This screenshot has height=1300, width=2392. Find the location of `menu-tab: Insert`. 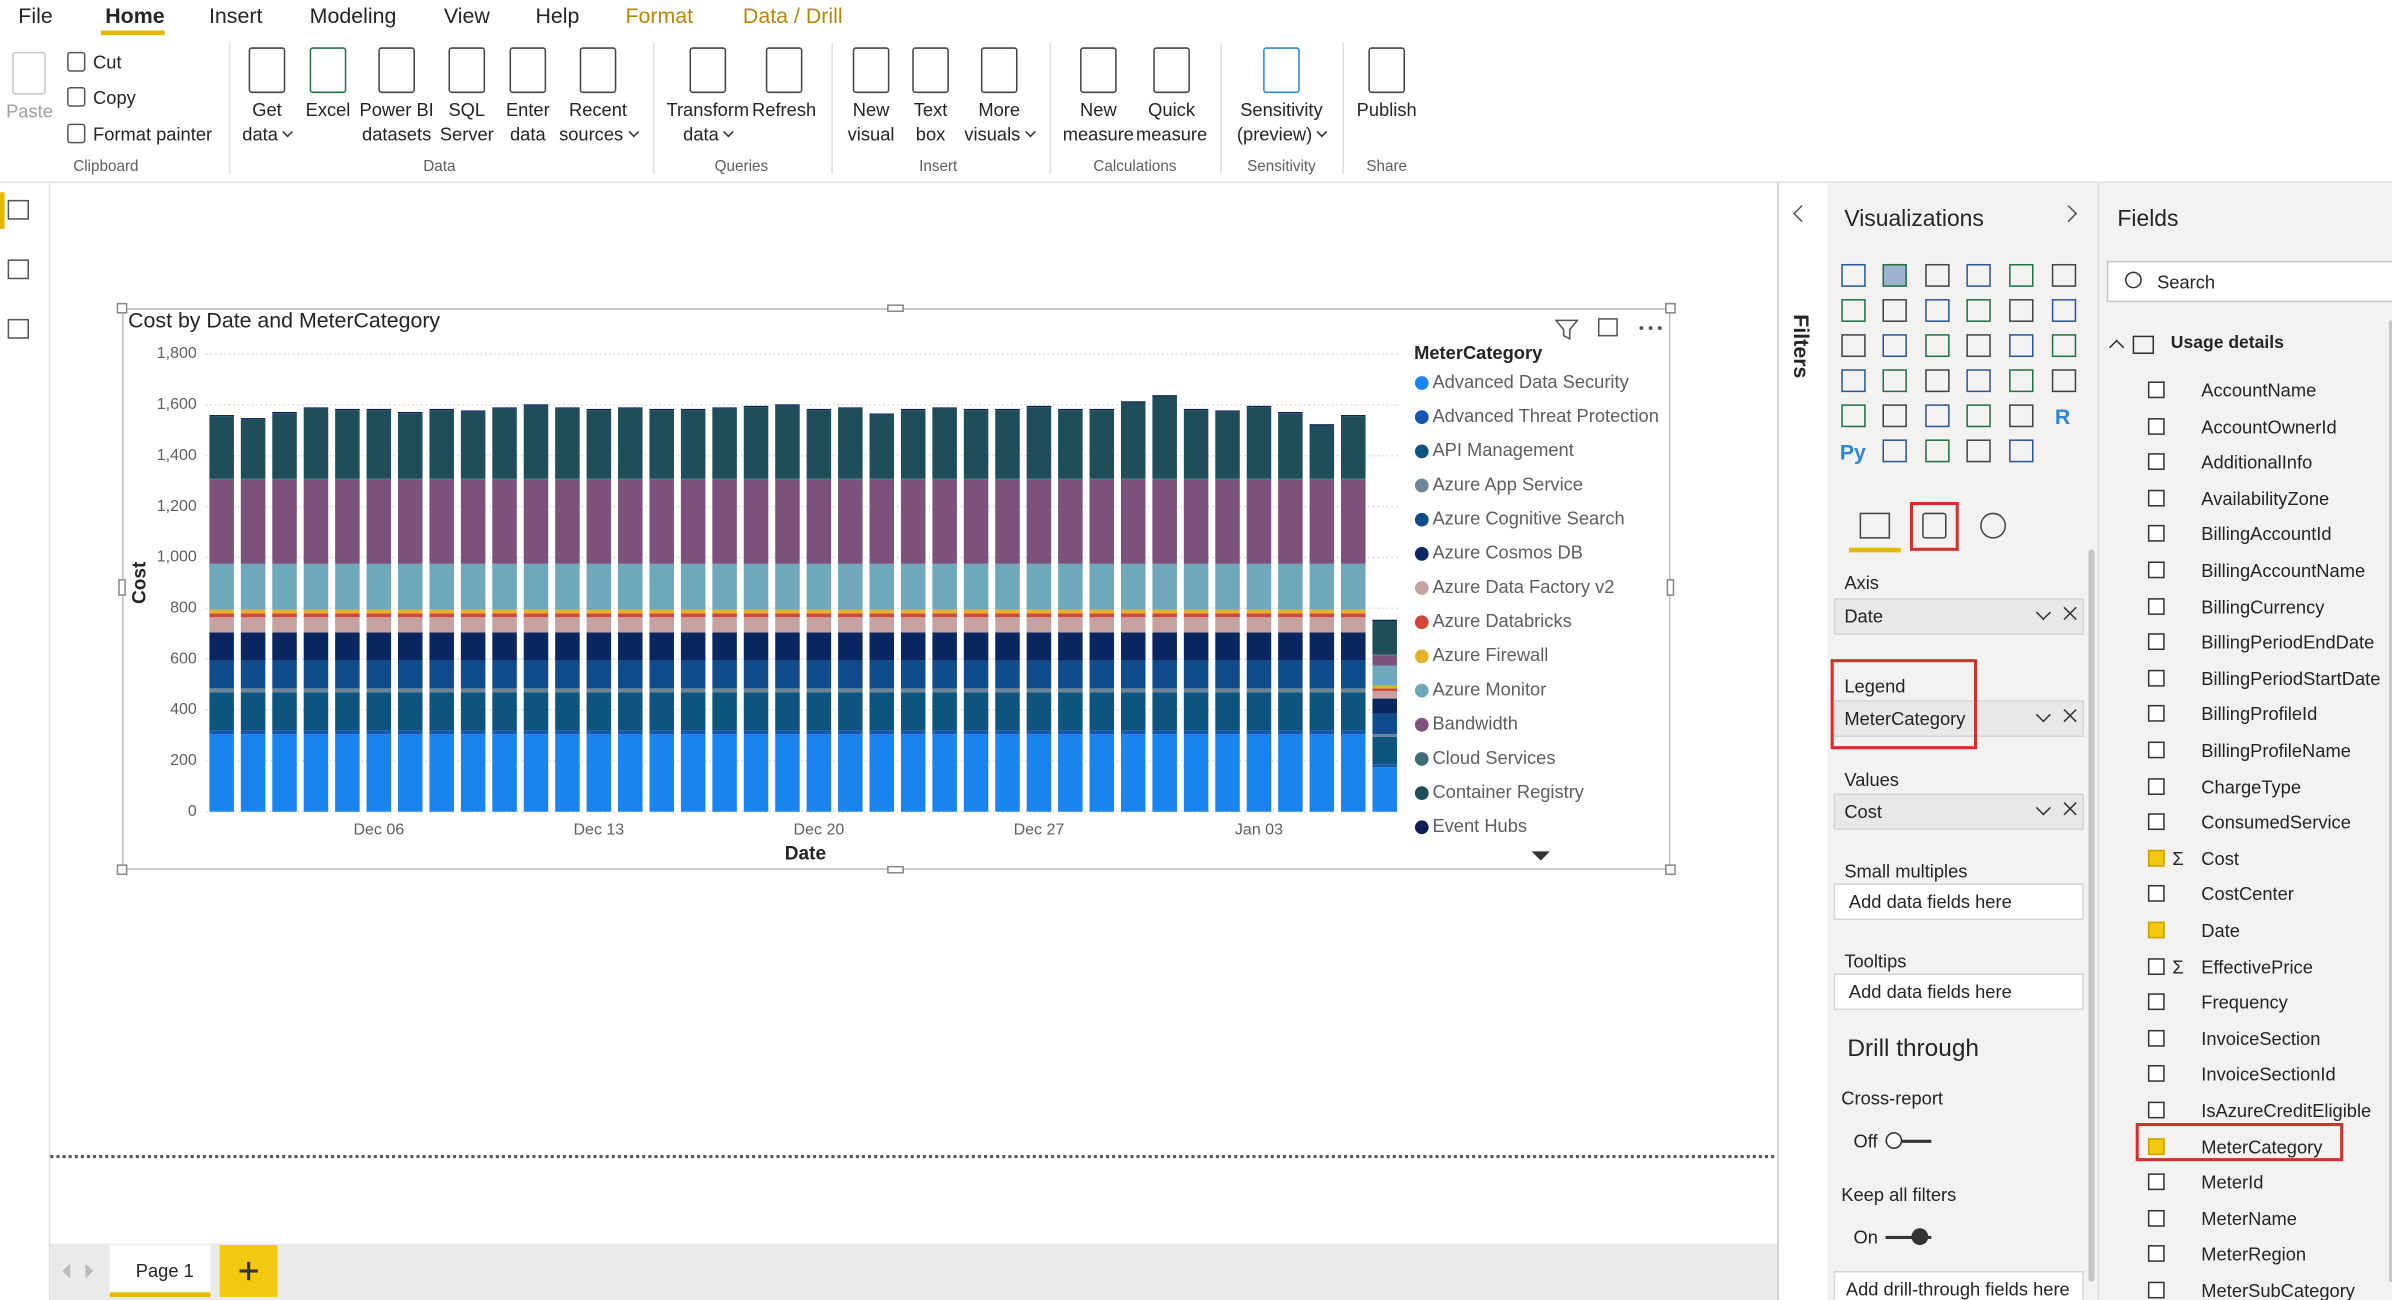

menu-tab: Insert is located at coordinates (235, 15).